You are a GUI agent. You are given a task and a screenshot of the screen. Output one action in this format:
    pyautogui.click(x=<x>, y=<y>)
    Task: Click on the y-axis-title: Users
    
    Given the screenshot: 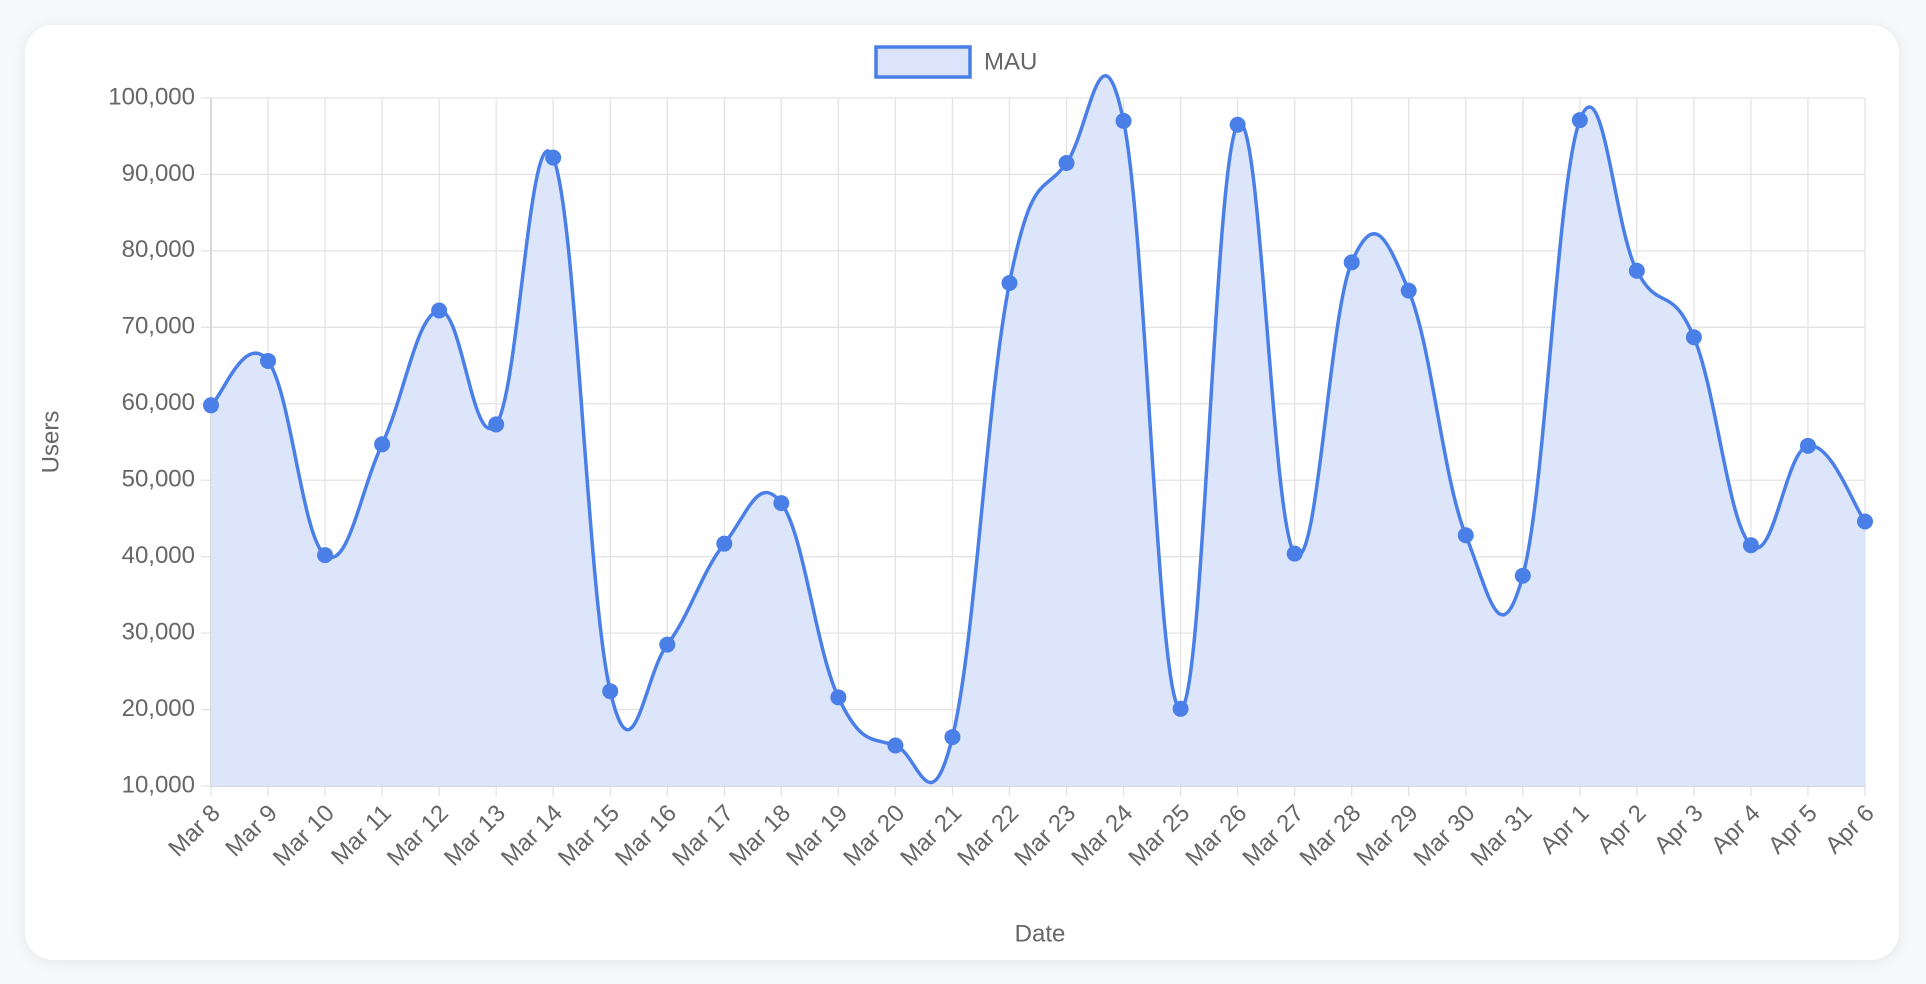 What is the action you would take?
    pyautogui.click(x=50, y=442)
    